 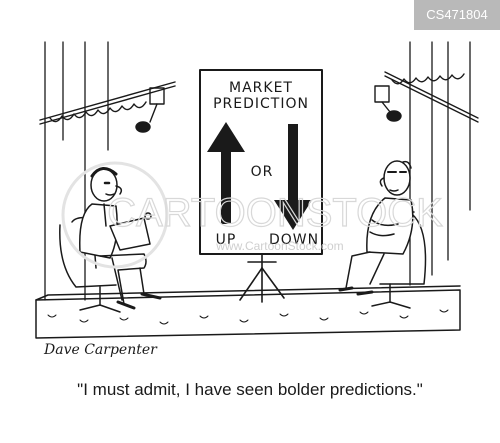 I want to click on pundit-figure, so click(x=382, y=234).